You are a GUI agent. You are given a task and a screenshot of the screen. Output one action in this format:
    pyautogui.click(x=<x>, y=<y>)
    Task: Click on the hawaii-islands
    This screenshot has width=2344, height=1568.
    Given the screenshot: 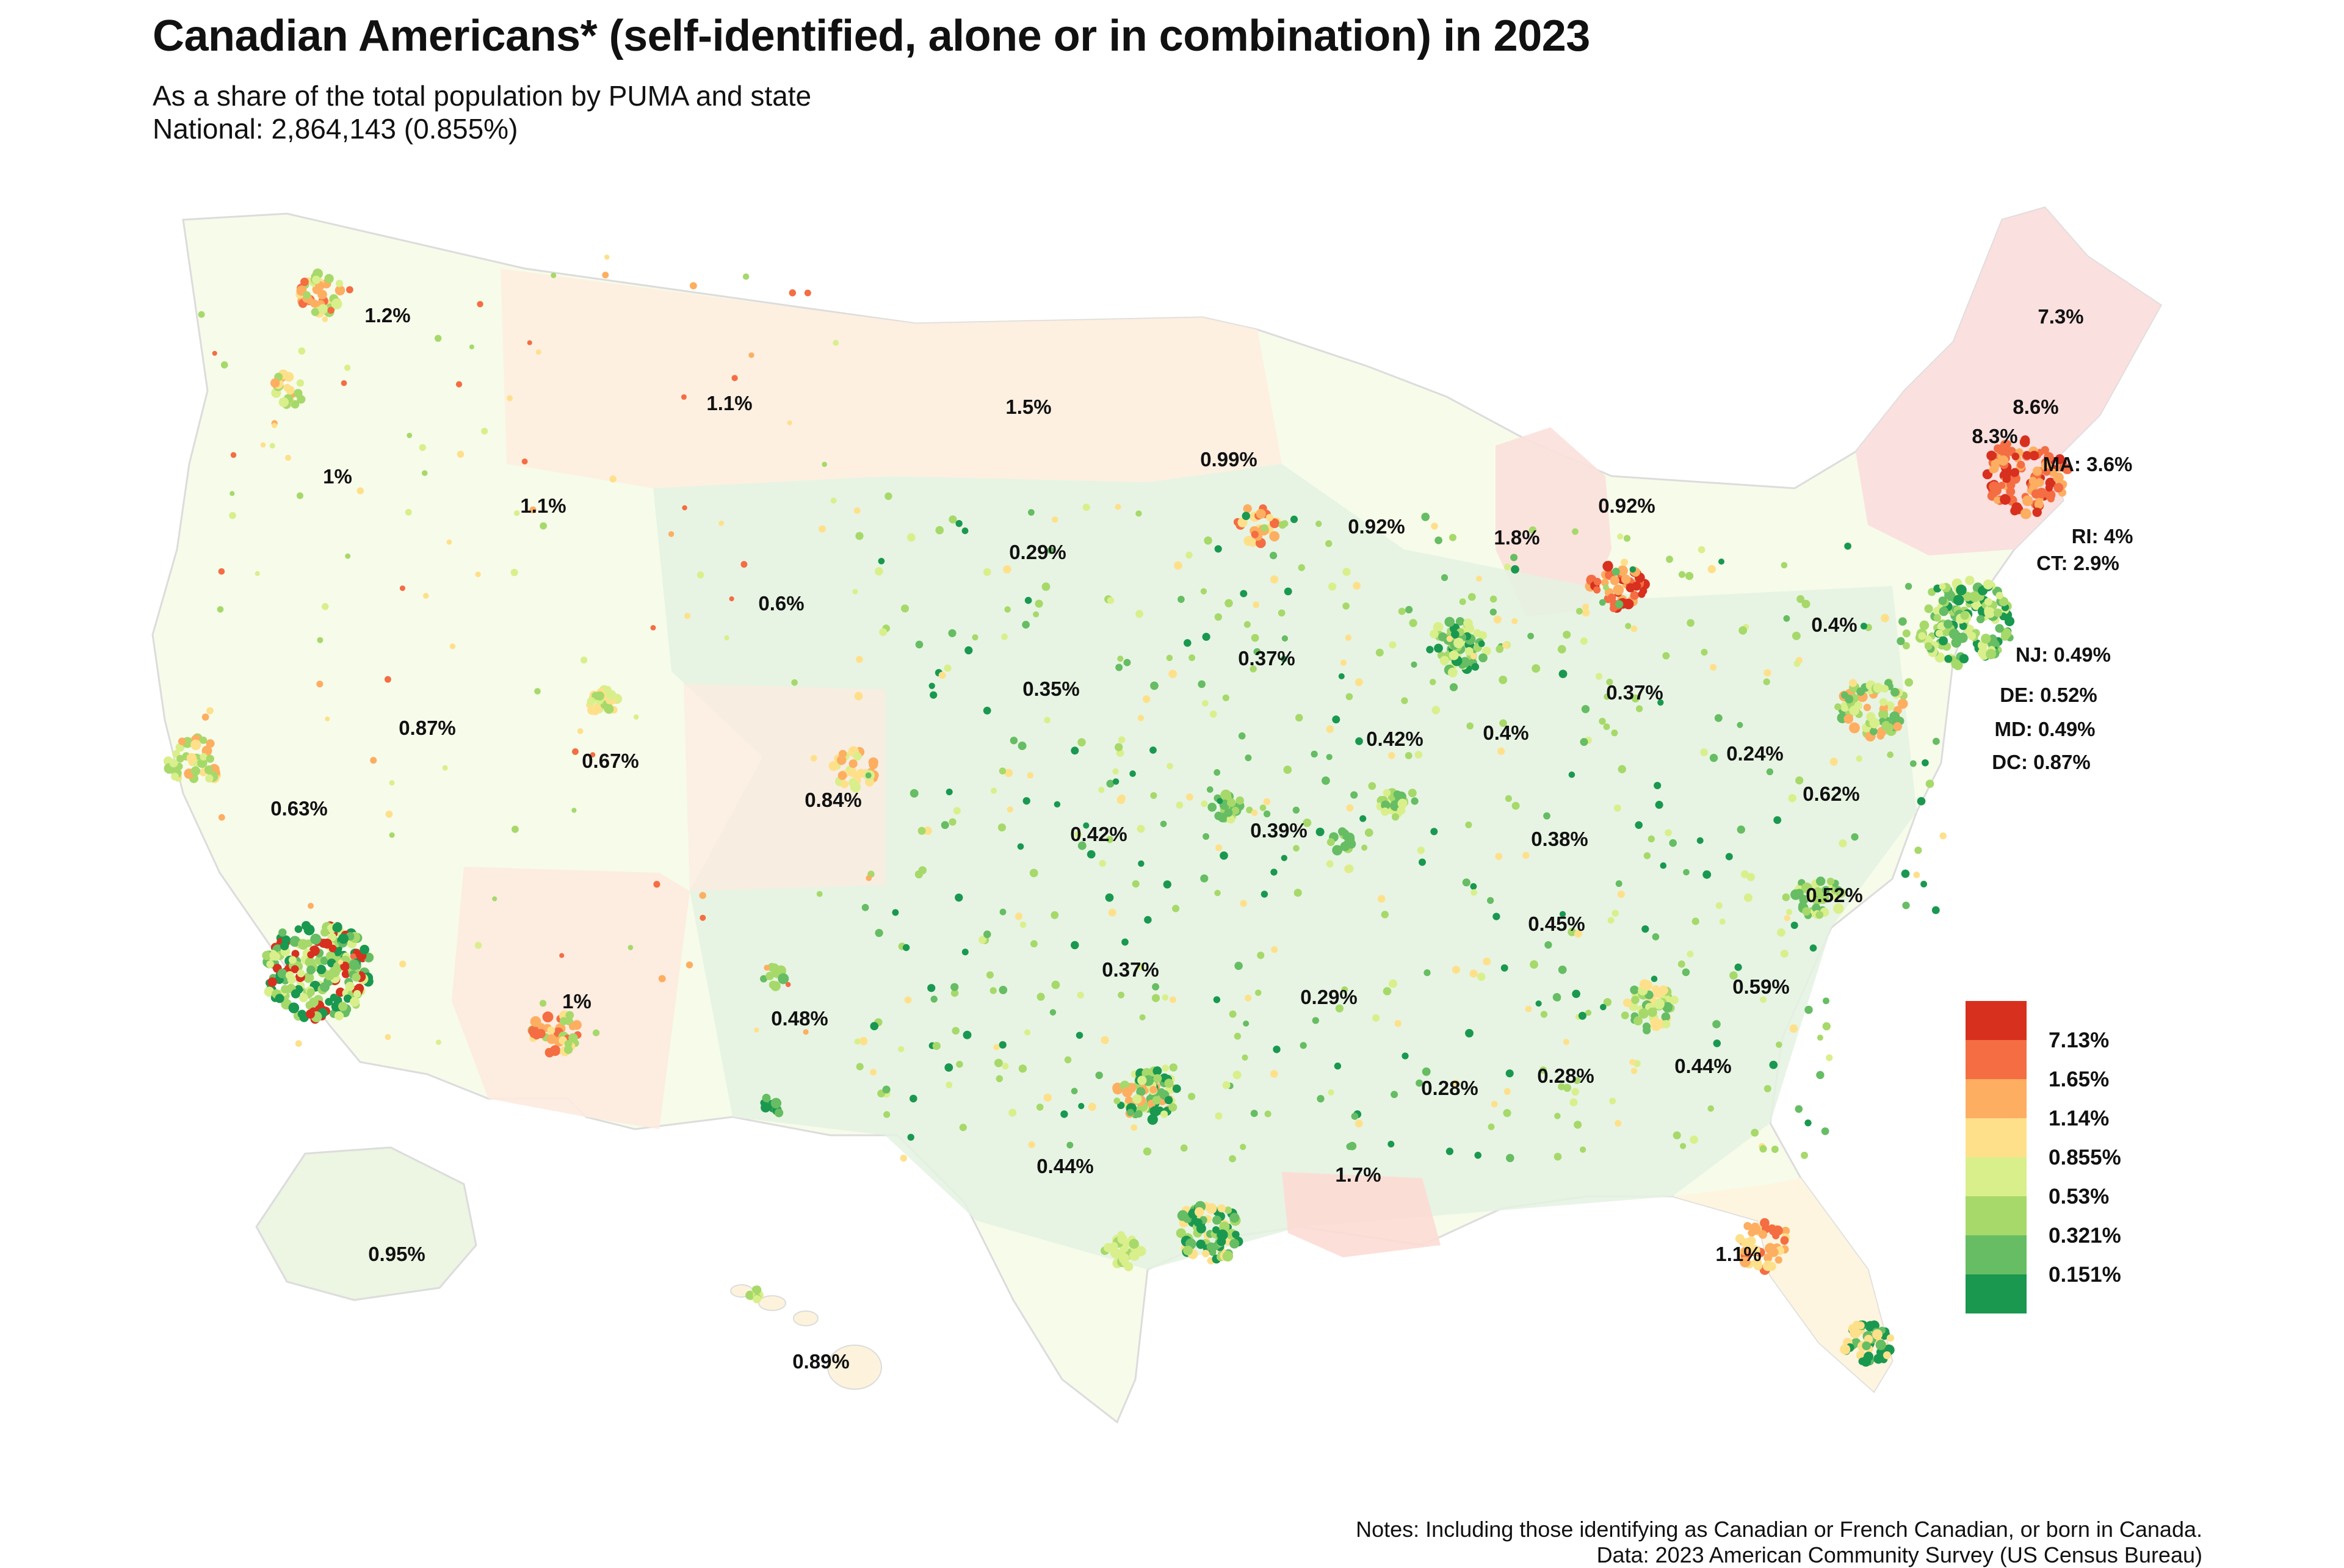 What is the action you would take?
    pyautogui.click(x=806, y=1337)
    